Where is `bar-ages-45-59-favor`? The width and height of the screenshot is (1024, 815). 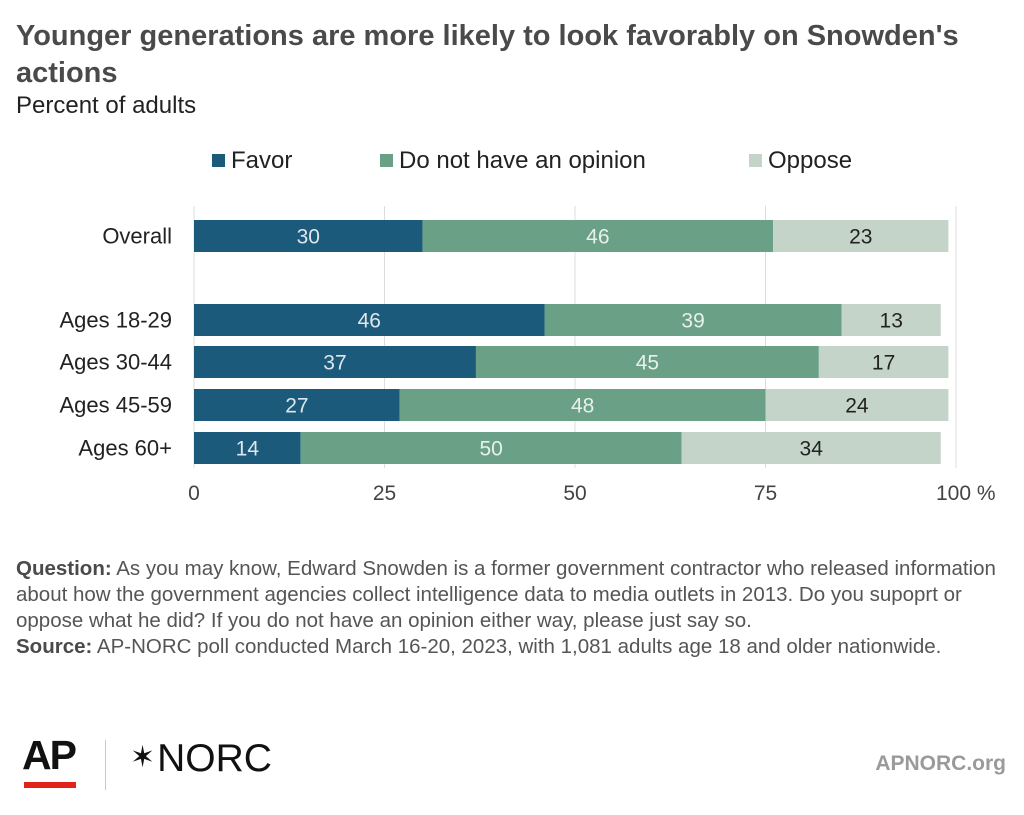
bar-ages-45-59-favor is located at coordinates (297, 405).